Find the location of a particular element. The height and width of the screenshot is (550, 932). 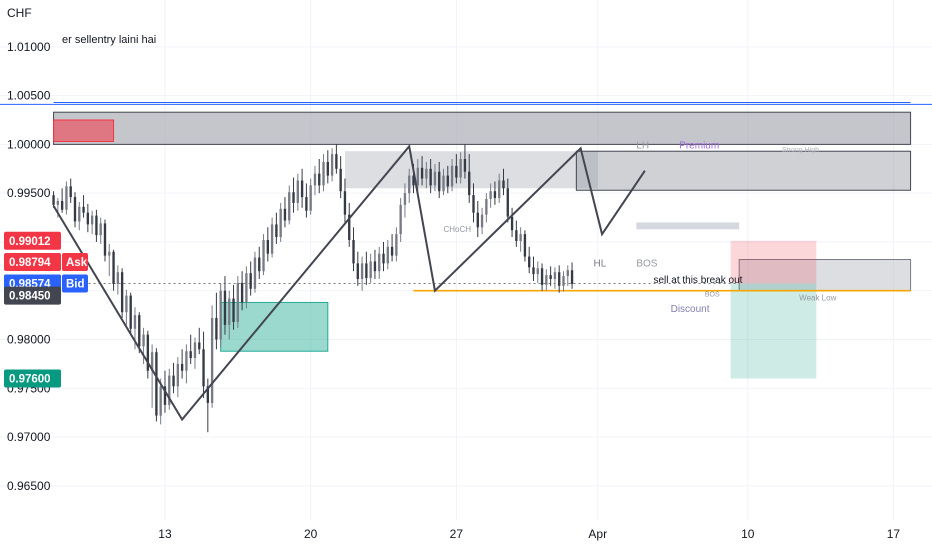

badge-bg is located at coordinates (32, 378).